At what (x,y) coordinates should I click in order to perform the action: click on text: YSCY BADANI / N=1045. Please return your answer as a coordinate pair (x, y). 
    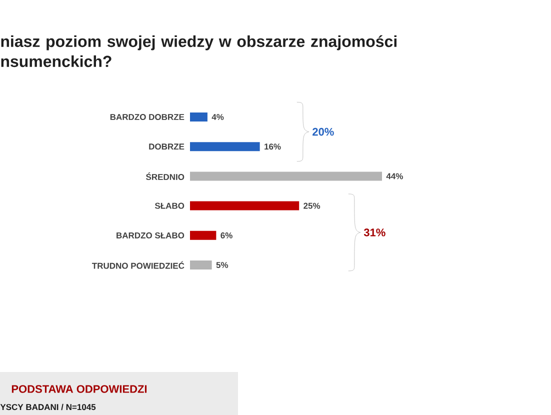
    Looking at the image, I should click on (48, 407).